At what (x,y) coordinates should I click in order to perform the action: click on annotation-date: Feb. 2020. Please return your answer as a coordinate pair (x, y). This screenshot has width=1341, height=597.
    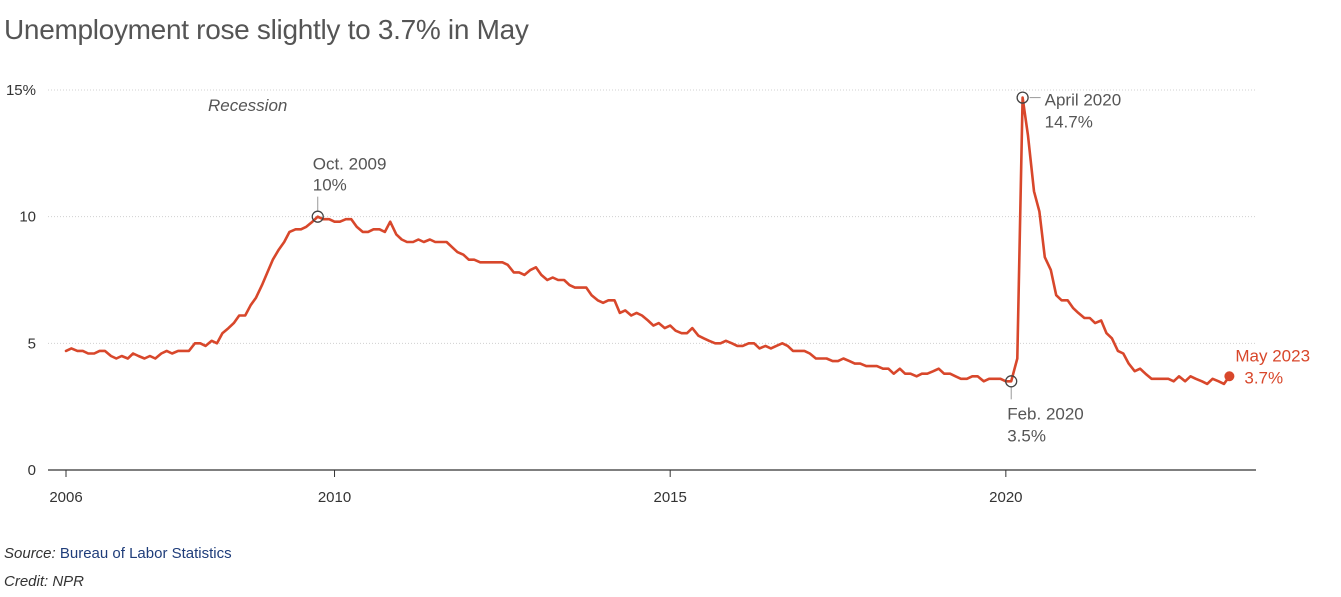
    Looking at the image, I should click on (1045, 413).